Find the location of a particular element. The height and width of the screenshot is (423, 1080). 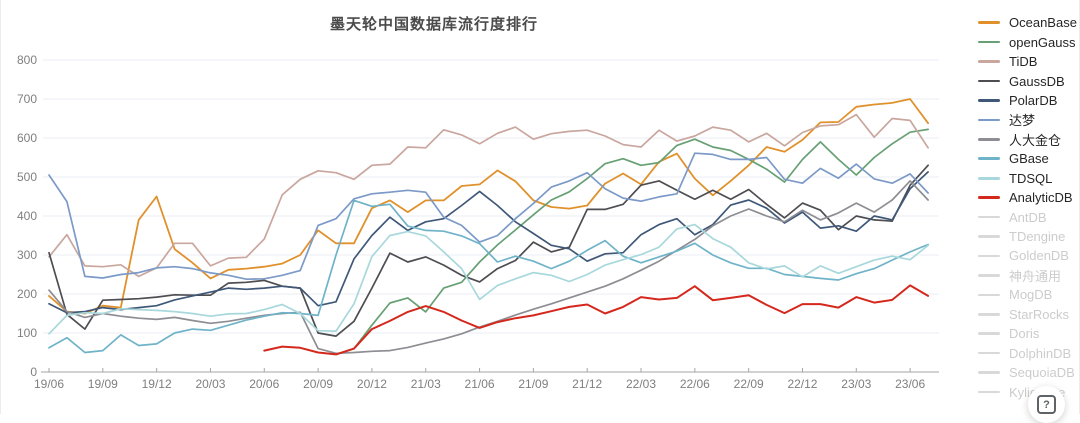

legend-item-openGauss: openGauss is located at coordinates (1027, 41).